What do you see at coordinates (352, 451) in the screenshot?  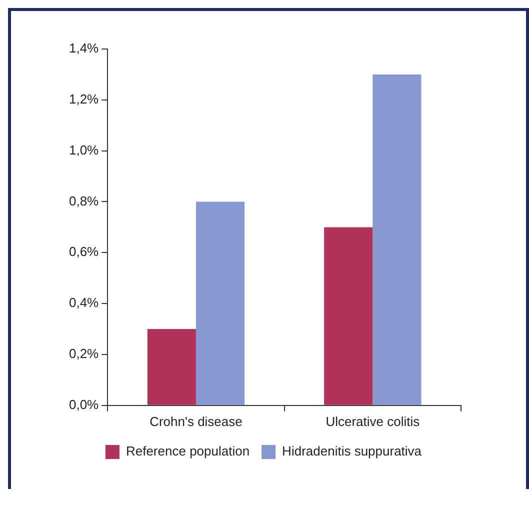 I see `legend-label: Hidradenitis suppurativa` at bounding box center [352, 451].